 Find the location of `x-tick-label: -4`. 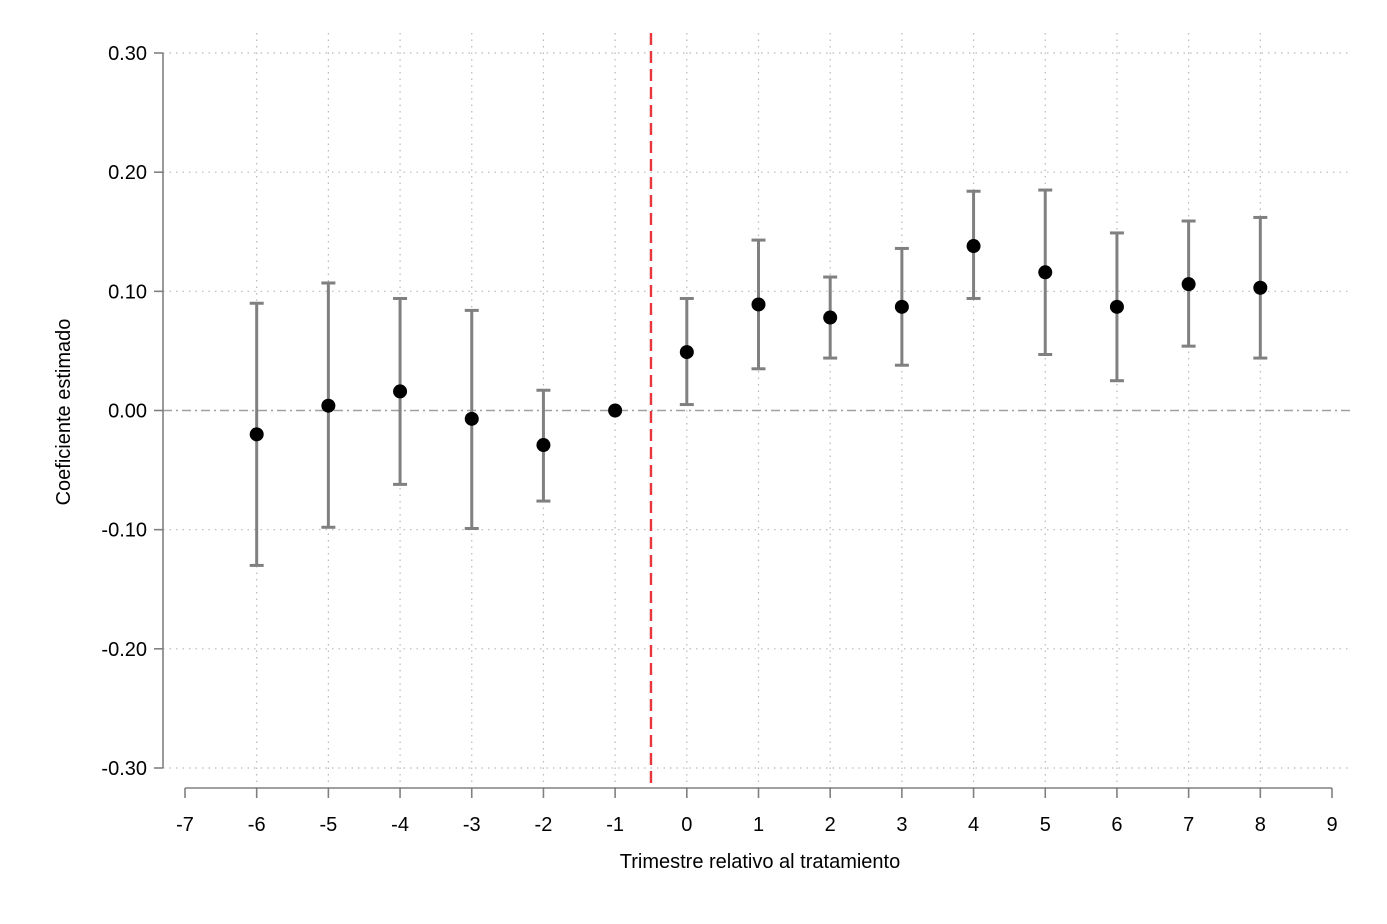

x-tick-label: -4 is located at coordinates (400, 825).